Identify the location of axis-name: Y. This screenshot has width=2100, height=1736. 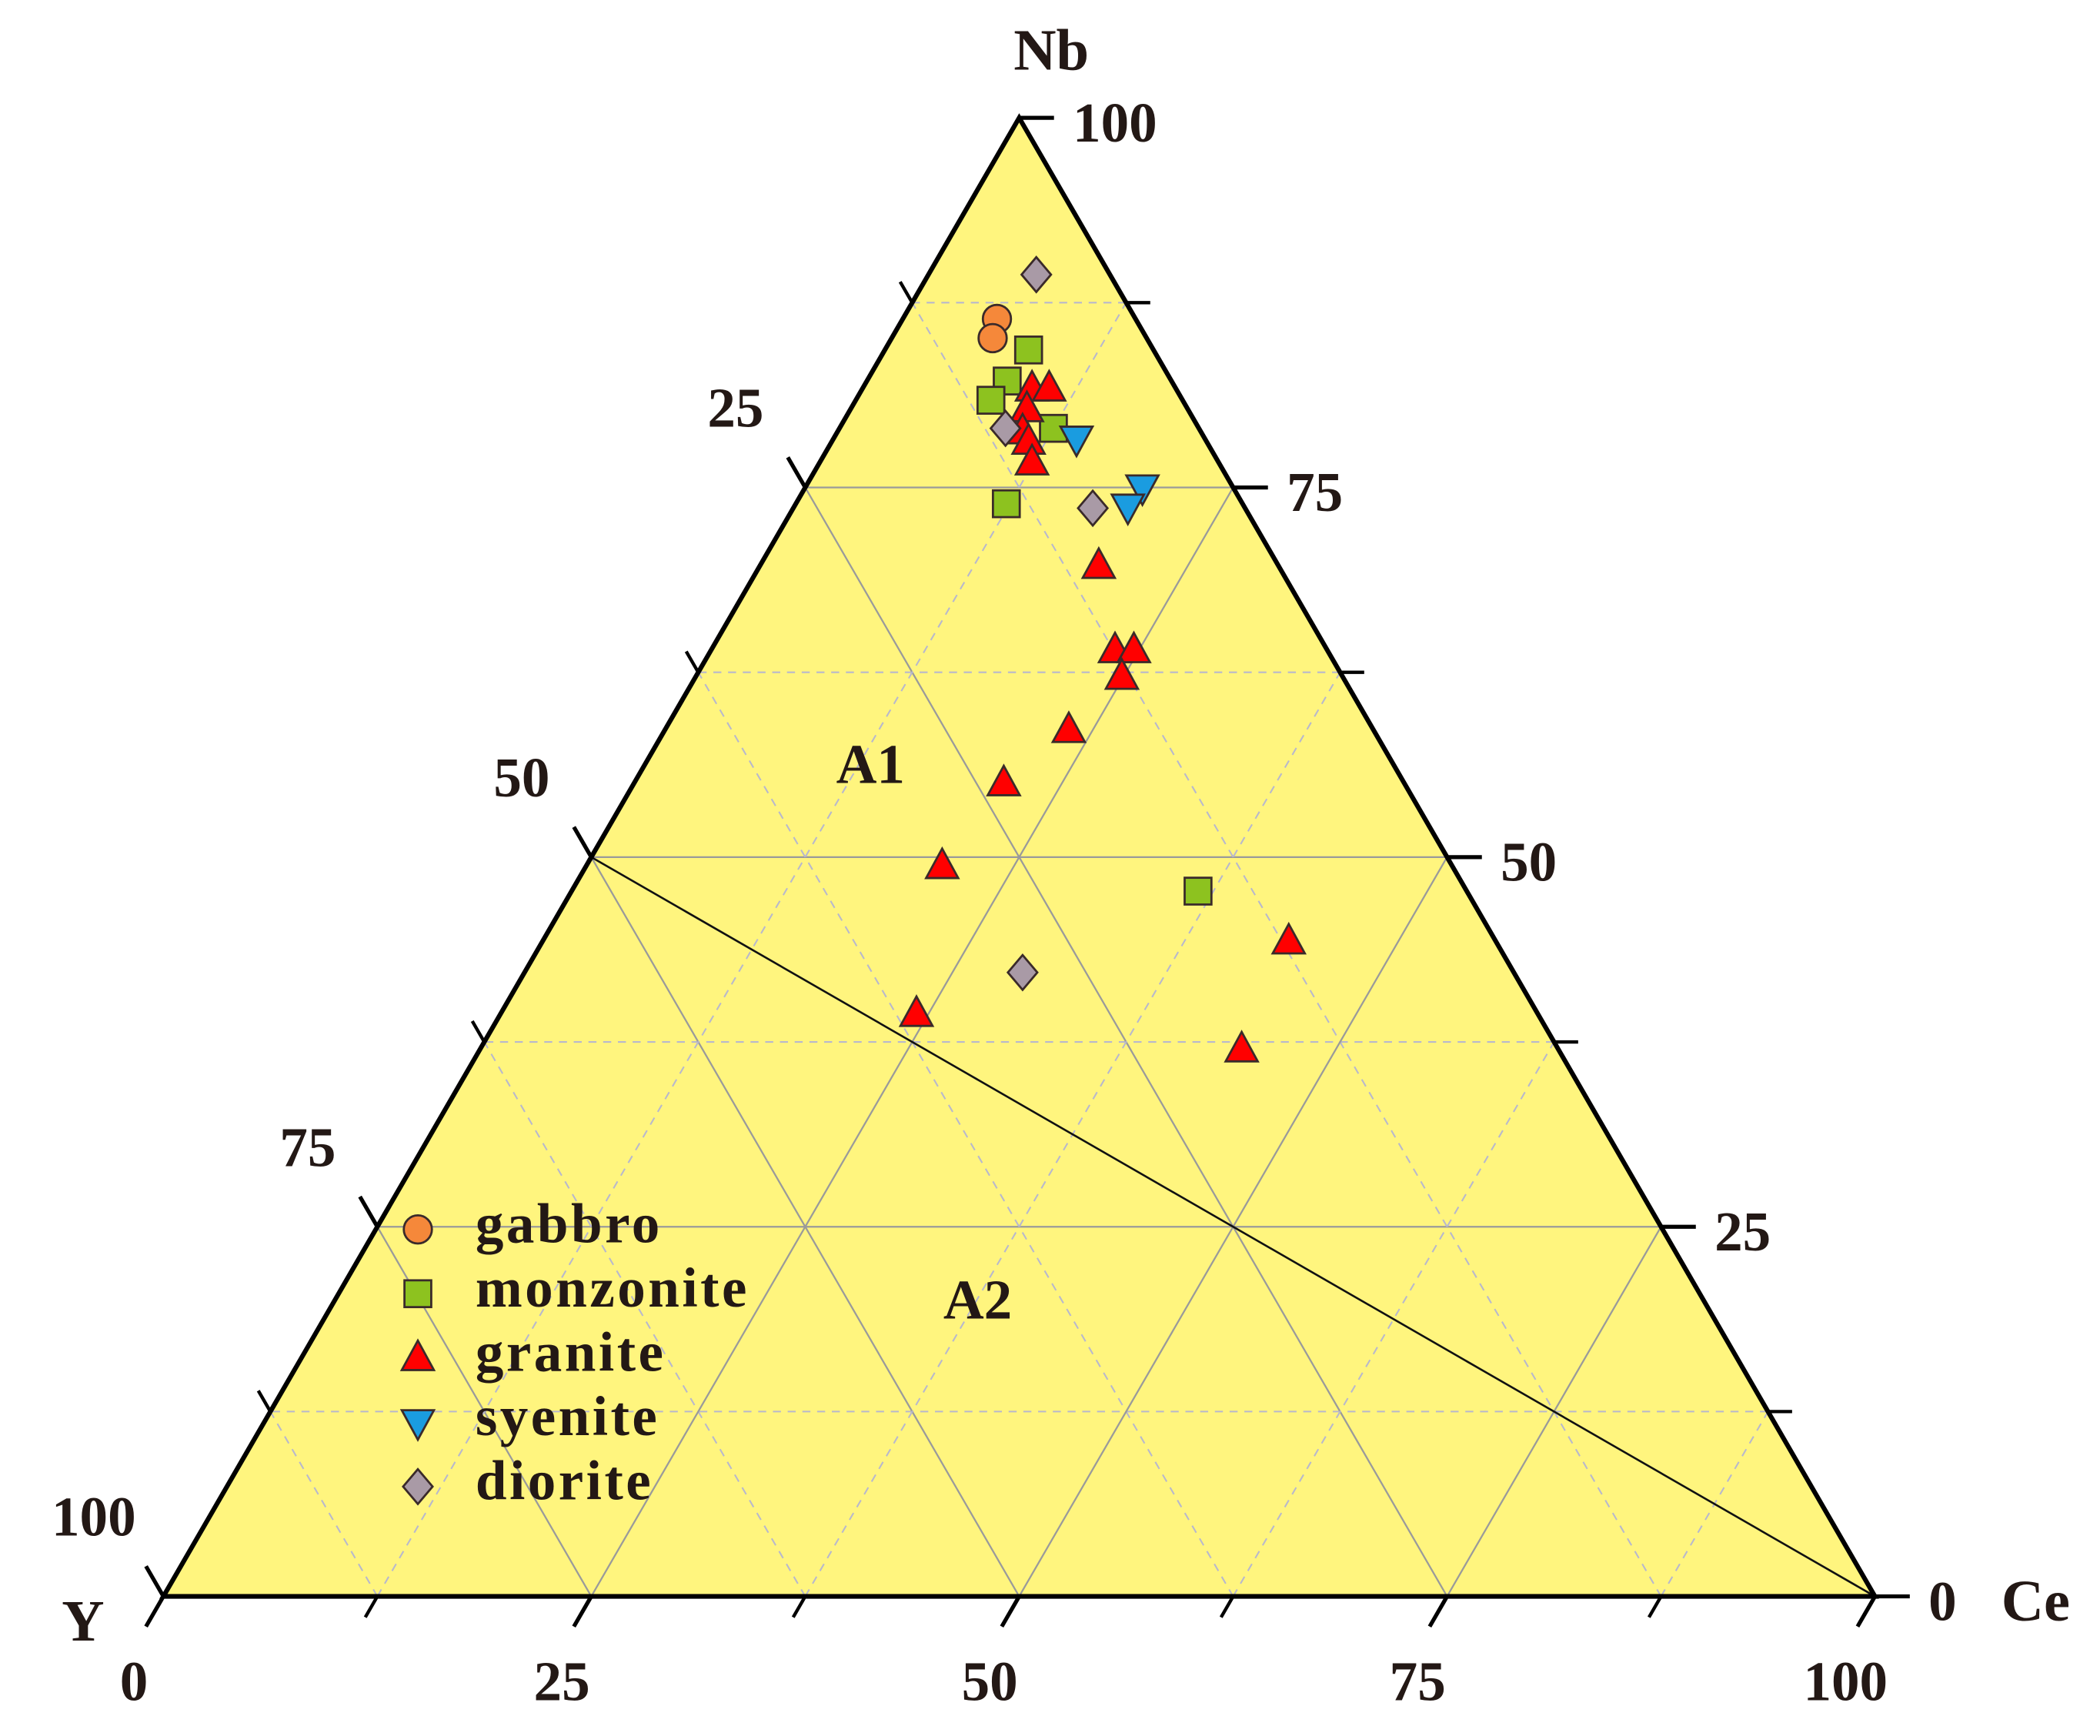
(83, 1621).